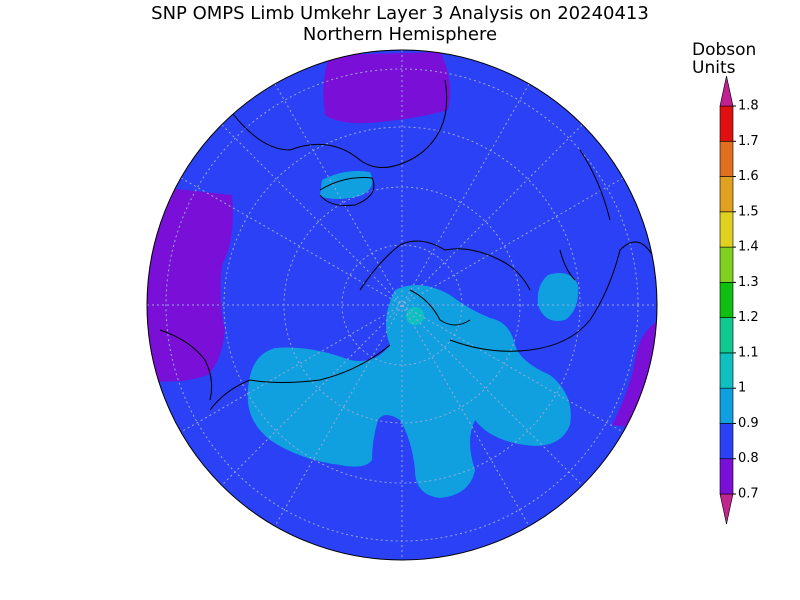 The height and width of the screenshot is (600, 800). Describe the element at coordinates (748, 176) in the screenshot. I see `colorbar-tick-label: 1.6` at that location.